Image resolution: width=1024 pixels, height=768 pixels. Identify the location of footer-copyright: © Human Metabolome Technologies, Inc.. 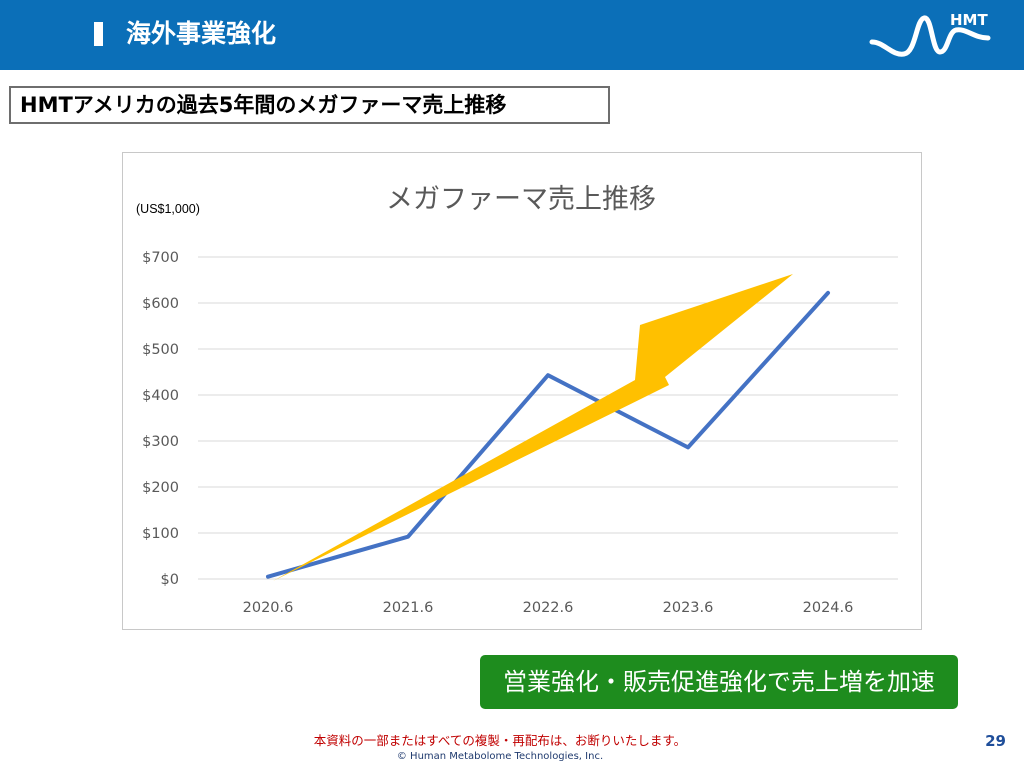
(500, 756).